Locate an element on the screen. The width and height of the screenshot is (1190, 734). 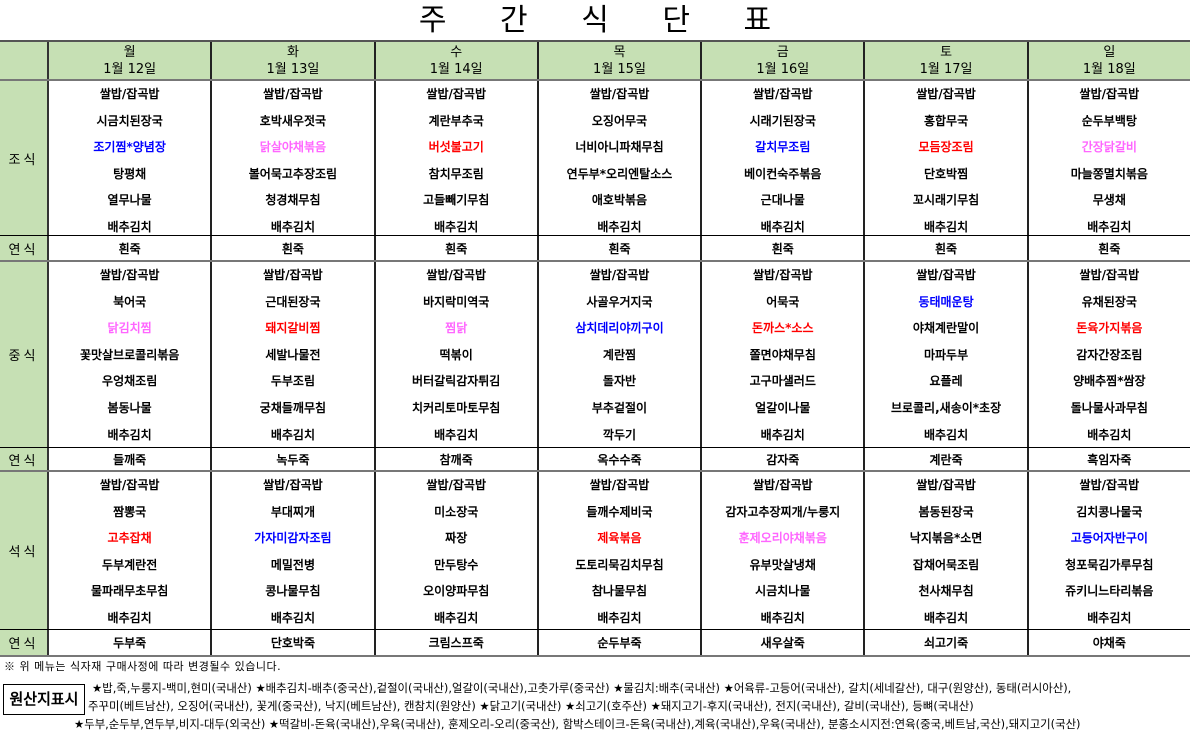
menu-item: 참깨죽 is located at coordinates (456, 460).